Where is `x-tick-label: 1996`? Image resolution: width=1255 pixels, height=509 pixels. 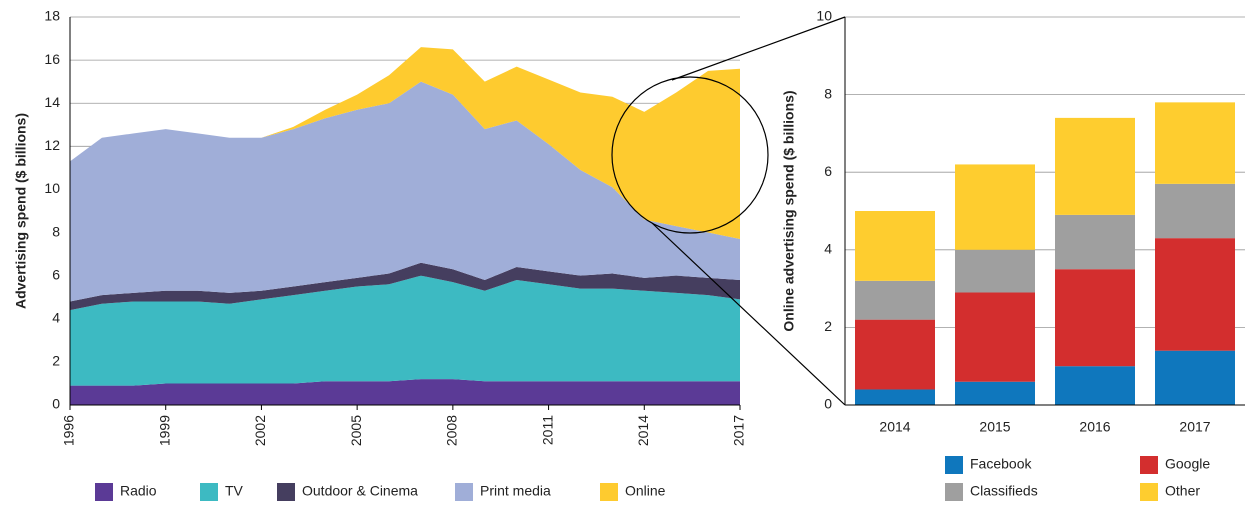
x-tick-label: 1996 is located at coordinates (69, 430).